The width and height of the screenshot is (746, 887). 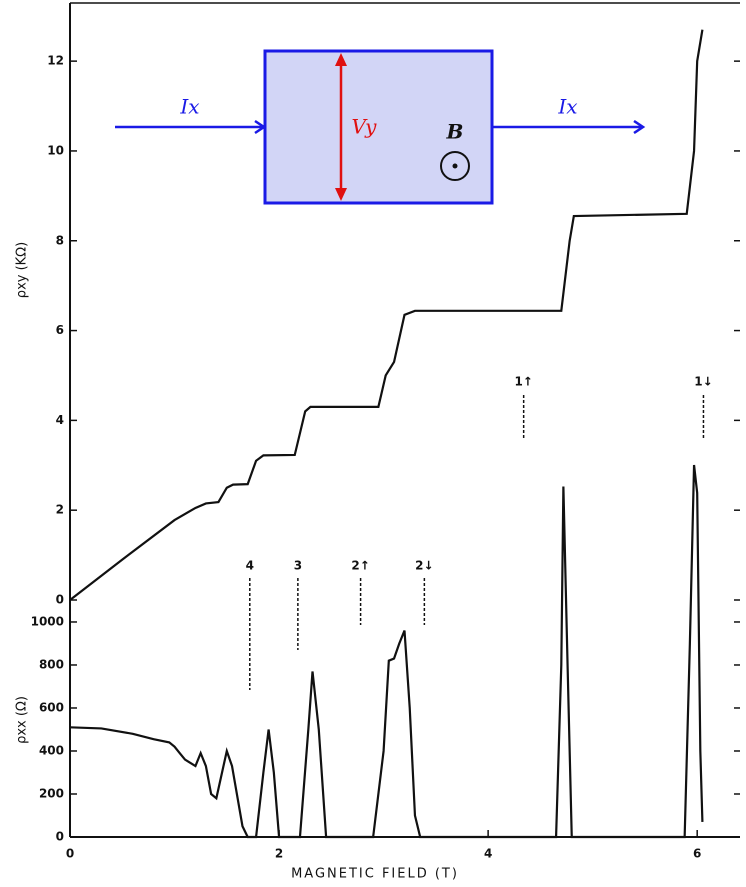 I want to click on x-tick-label: 2, so click(x=279, y=854).